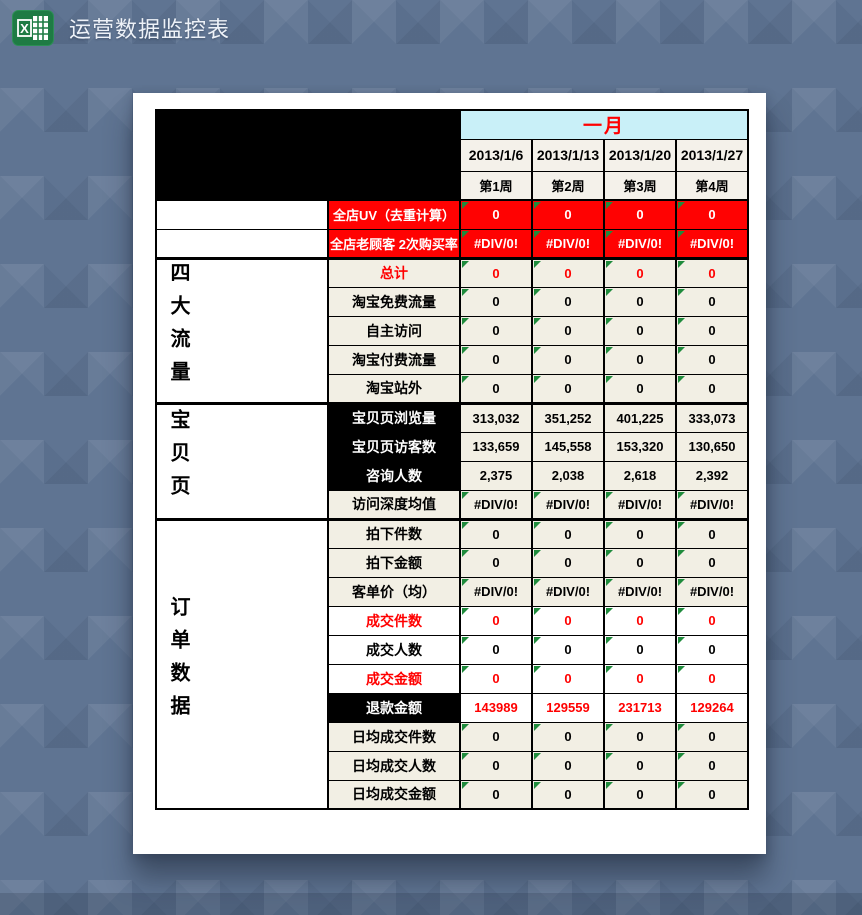 This screenshot has height=915, width=862. I want to click on corner-block, so click(308, 155).